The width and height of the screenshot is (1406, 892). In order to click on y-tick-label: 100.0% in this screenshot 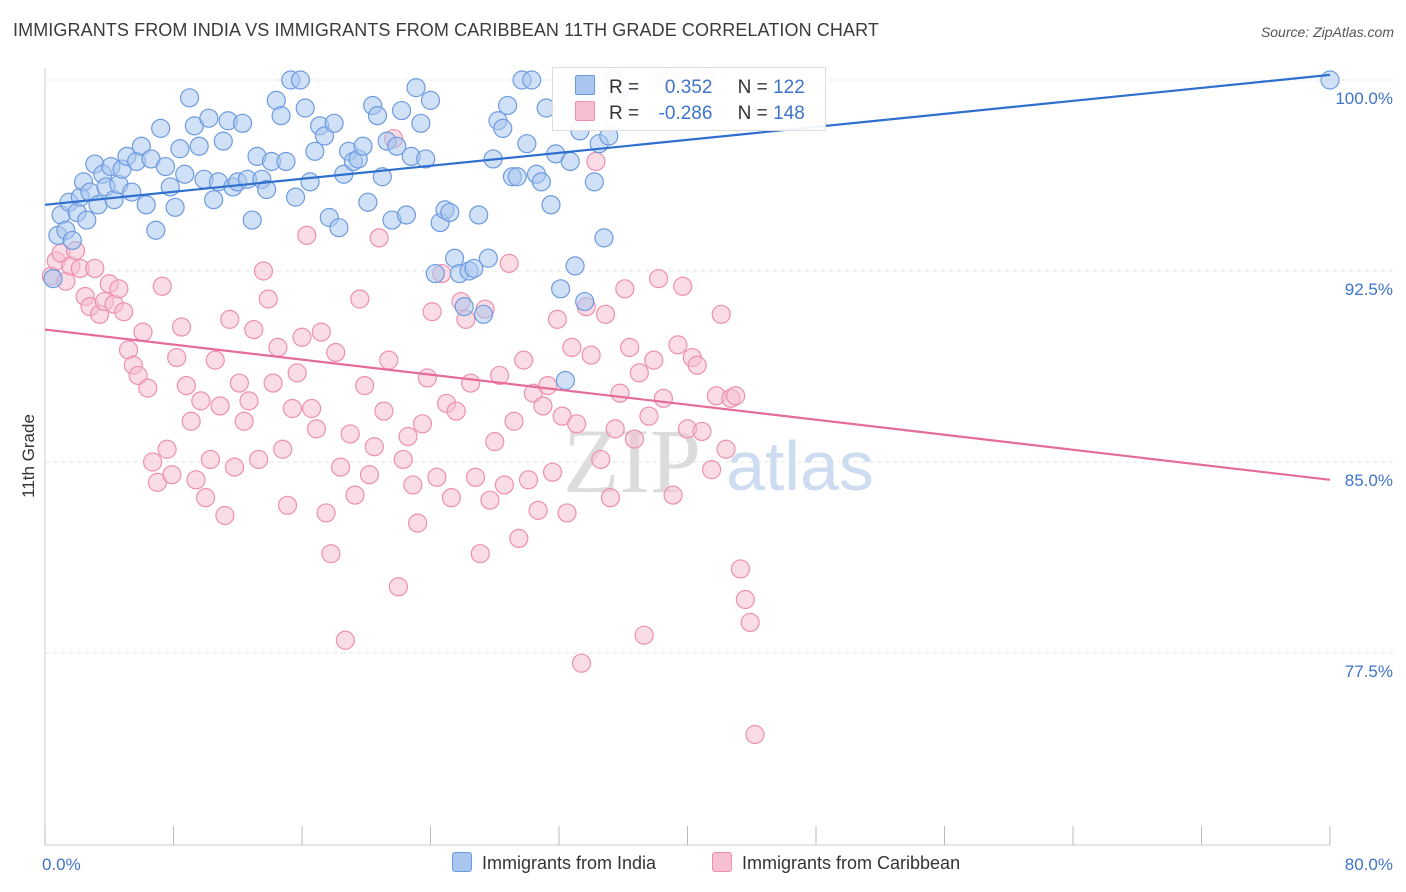, I will do `click(1364, 98)`.